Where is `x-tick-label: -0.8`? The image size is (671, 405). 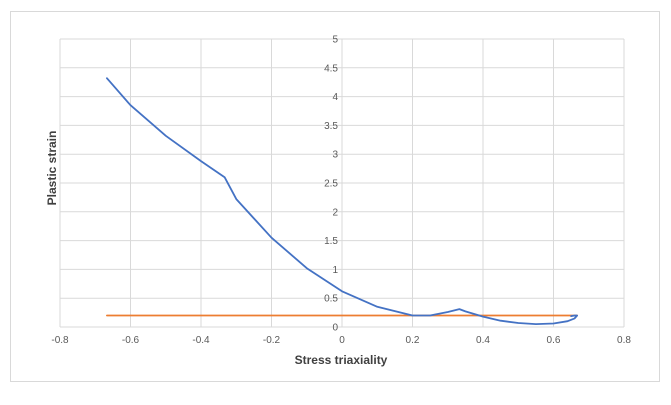
x-tick-label: -0.8 is located at coordinates (60, 340).